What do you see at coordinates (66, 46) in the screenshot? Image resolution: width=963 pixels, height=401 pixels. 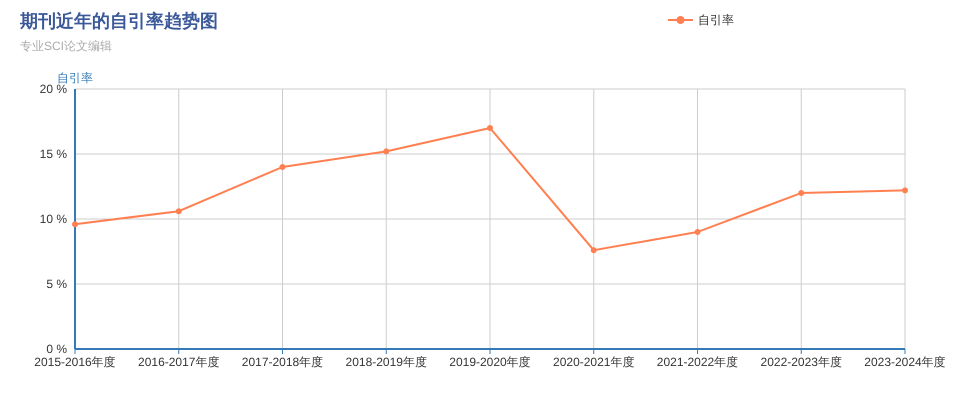 I see `chart-subtitle: 专业SCI论文编辑` at bounding box center [66, 46].